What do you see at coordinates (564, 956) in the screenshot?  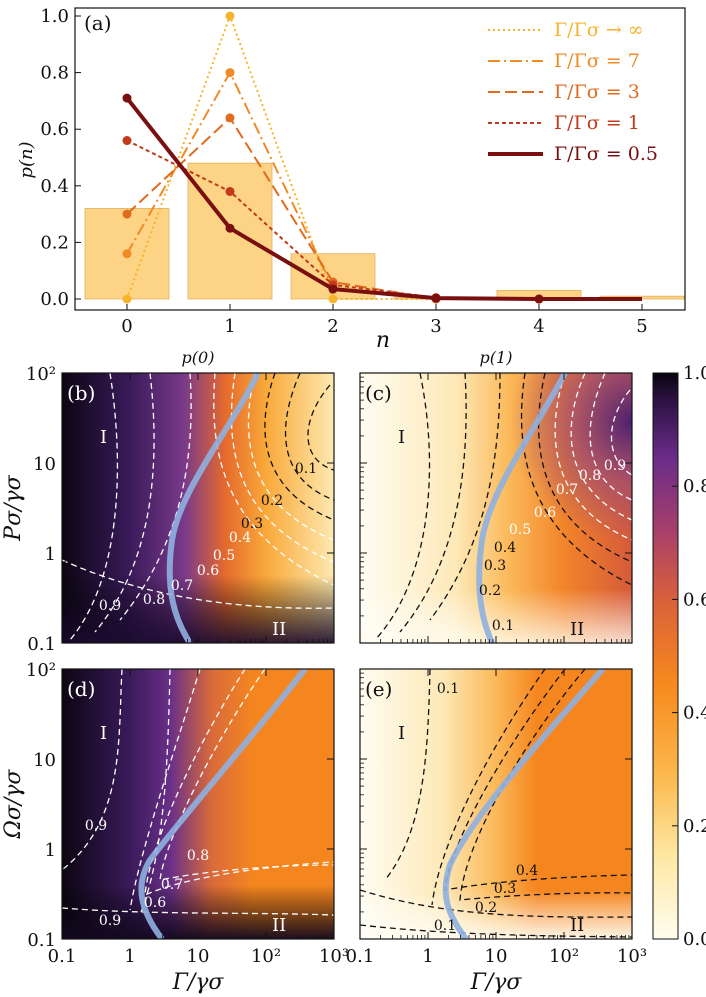 I see `xtick-label-e: 10²` at bounding box center [564, 956].